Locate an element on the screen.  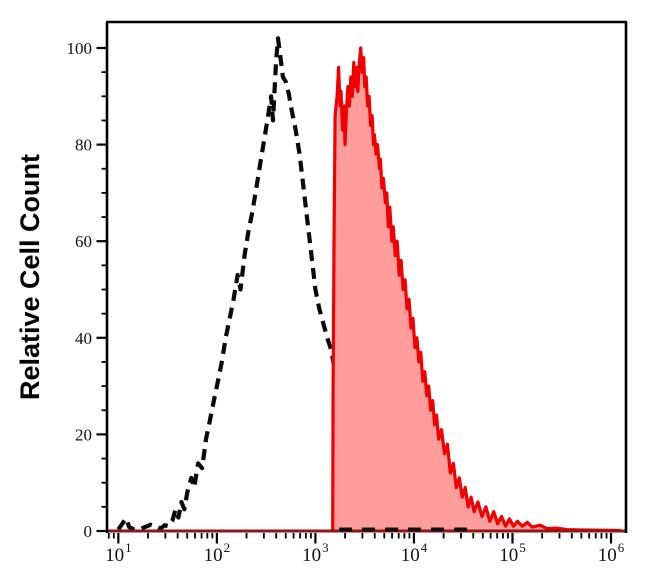
x-tick-label: 10⁵ is located at coordinates (512, 553).